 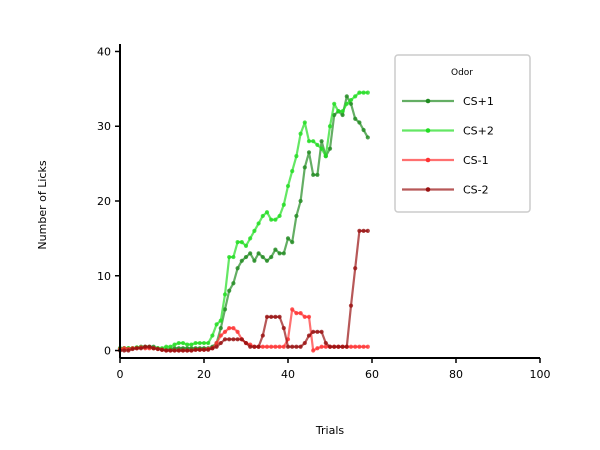 I want to click on legend-box, so click(x=462, y=133).